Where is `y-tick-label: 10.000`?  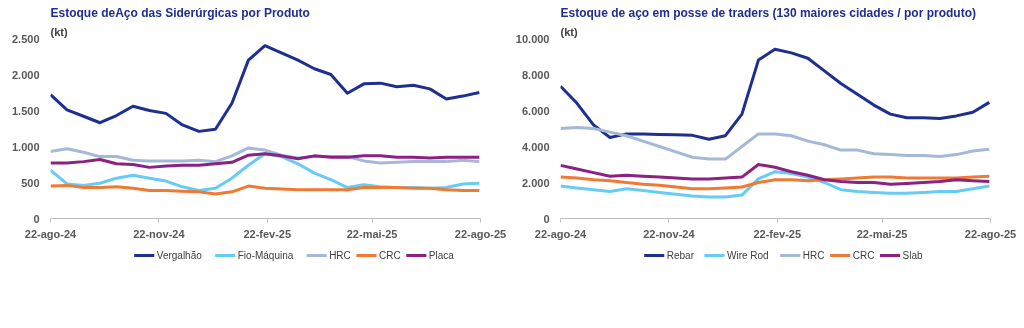 y-tick-label: 10.000 is located at coordinates (532, 38).